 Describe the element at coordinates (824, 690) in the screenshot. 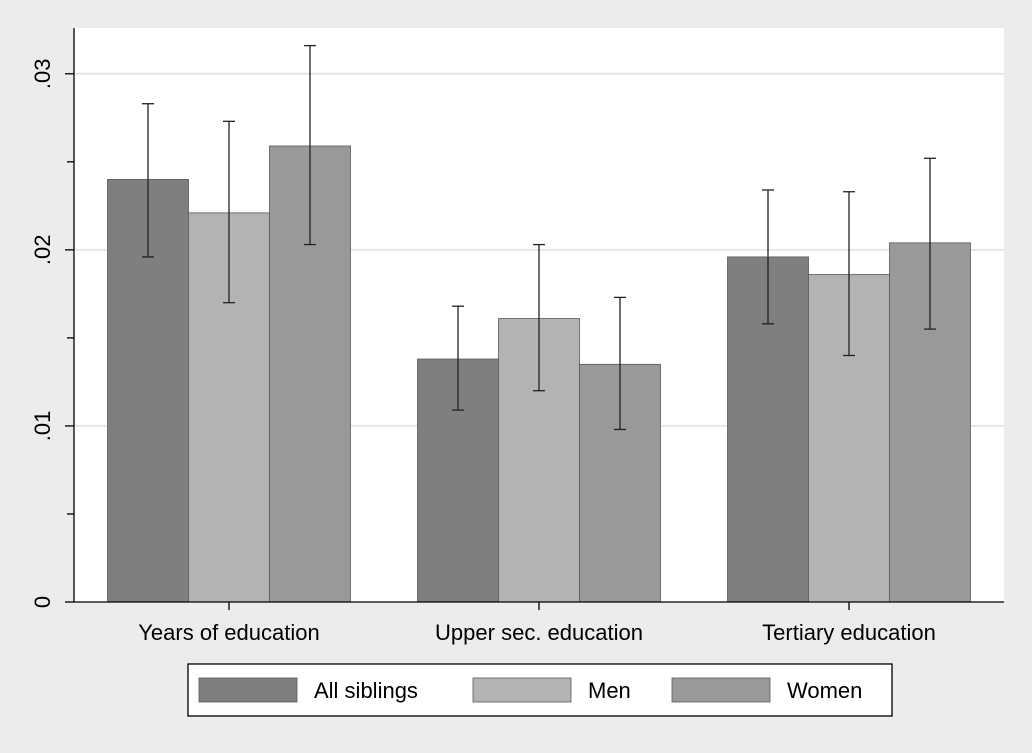

I see `legend-label: Women` at that location.